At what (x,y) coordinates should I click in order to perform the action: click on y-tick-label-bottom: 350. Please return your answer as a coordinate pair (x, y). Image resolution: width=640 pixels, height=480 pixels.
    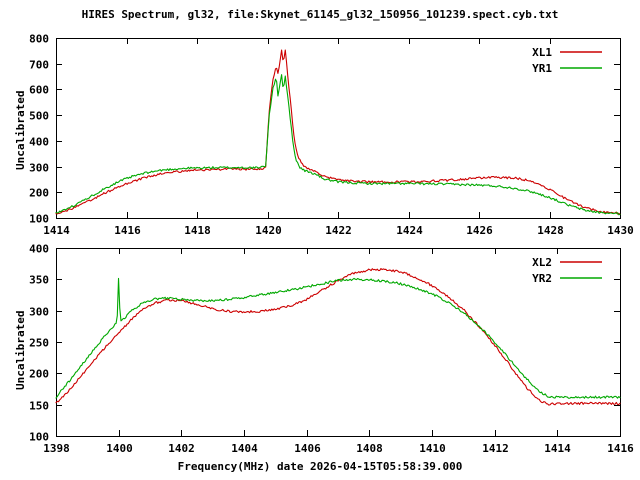
    Looking at the image, I should click on (39, 280).